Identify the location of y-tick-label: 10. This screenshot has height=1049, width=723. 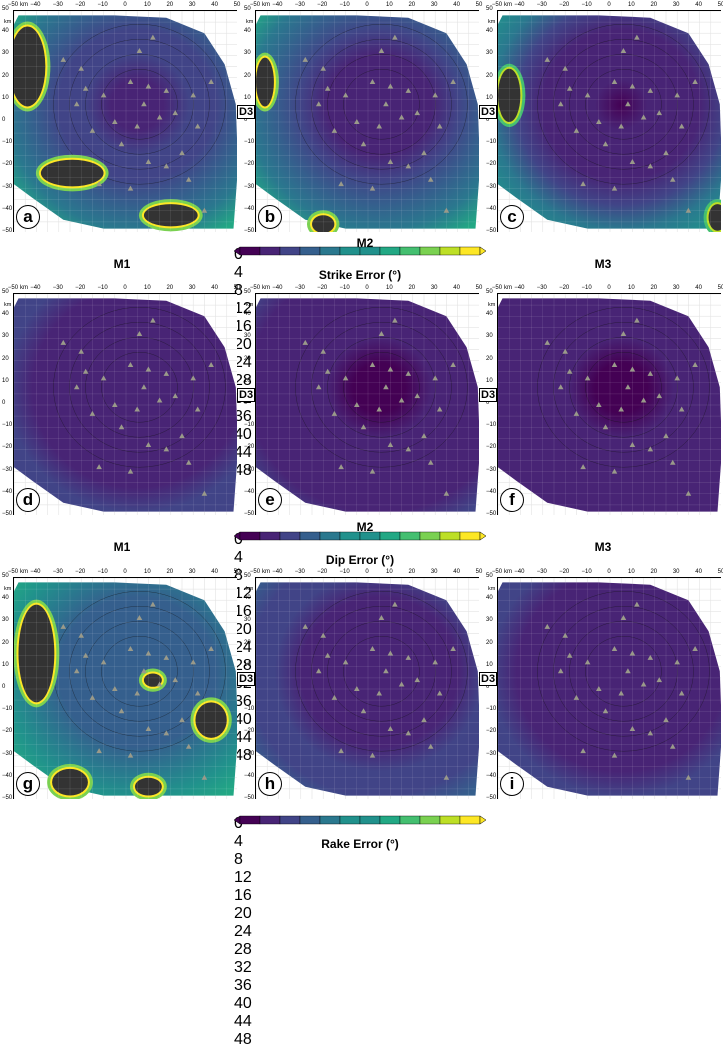
(247, 97).